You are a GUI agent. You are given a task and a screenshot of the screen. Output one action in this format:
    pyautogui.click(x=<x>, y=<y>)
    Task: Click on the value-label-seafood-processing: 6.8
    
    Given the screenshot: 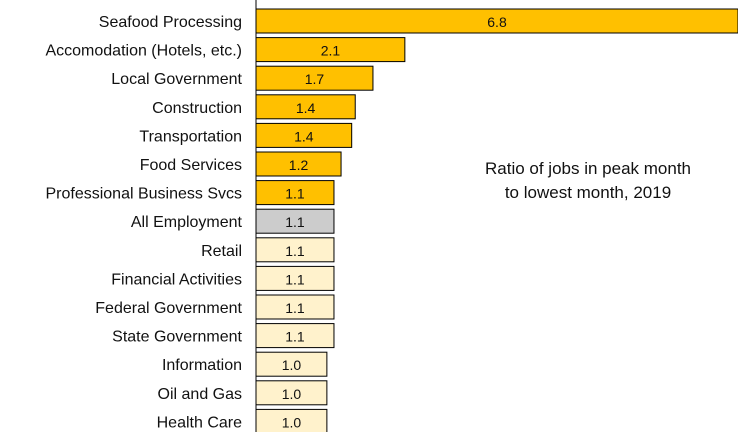 What is the action you would take?
    pyautogui.click(x=497, y=22)
    